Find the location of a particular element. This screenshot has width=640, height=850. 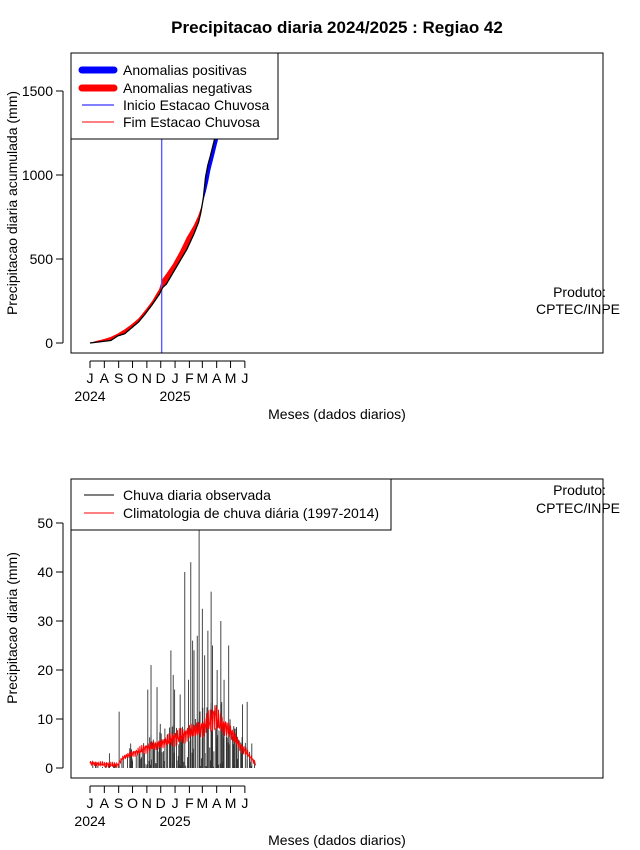

y-tick-label: 1000 is located at coordinates (37, 175).